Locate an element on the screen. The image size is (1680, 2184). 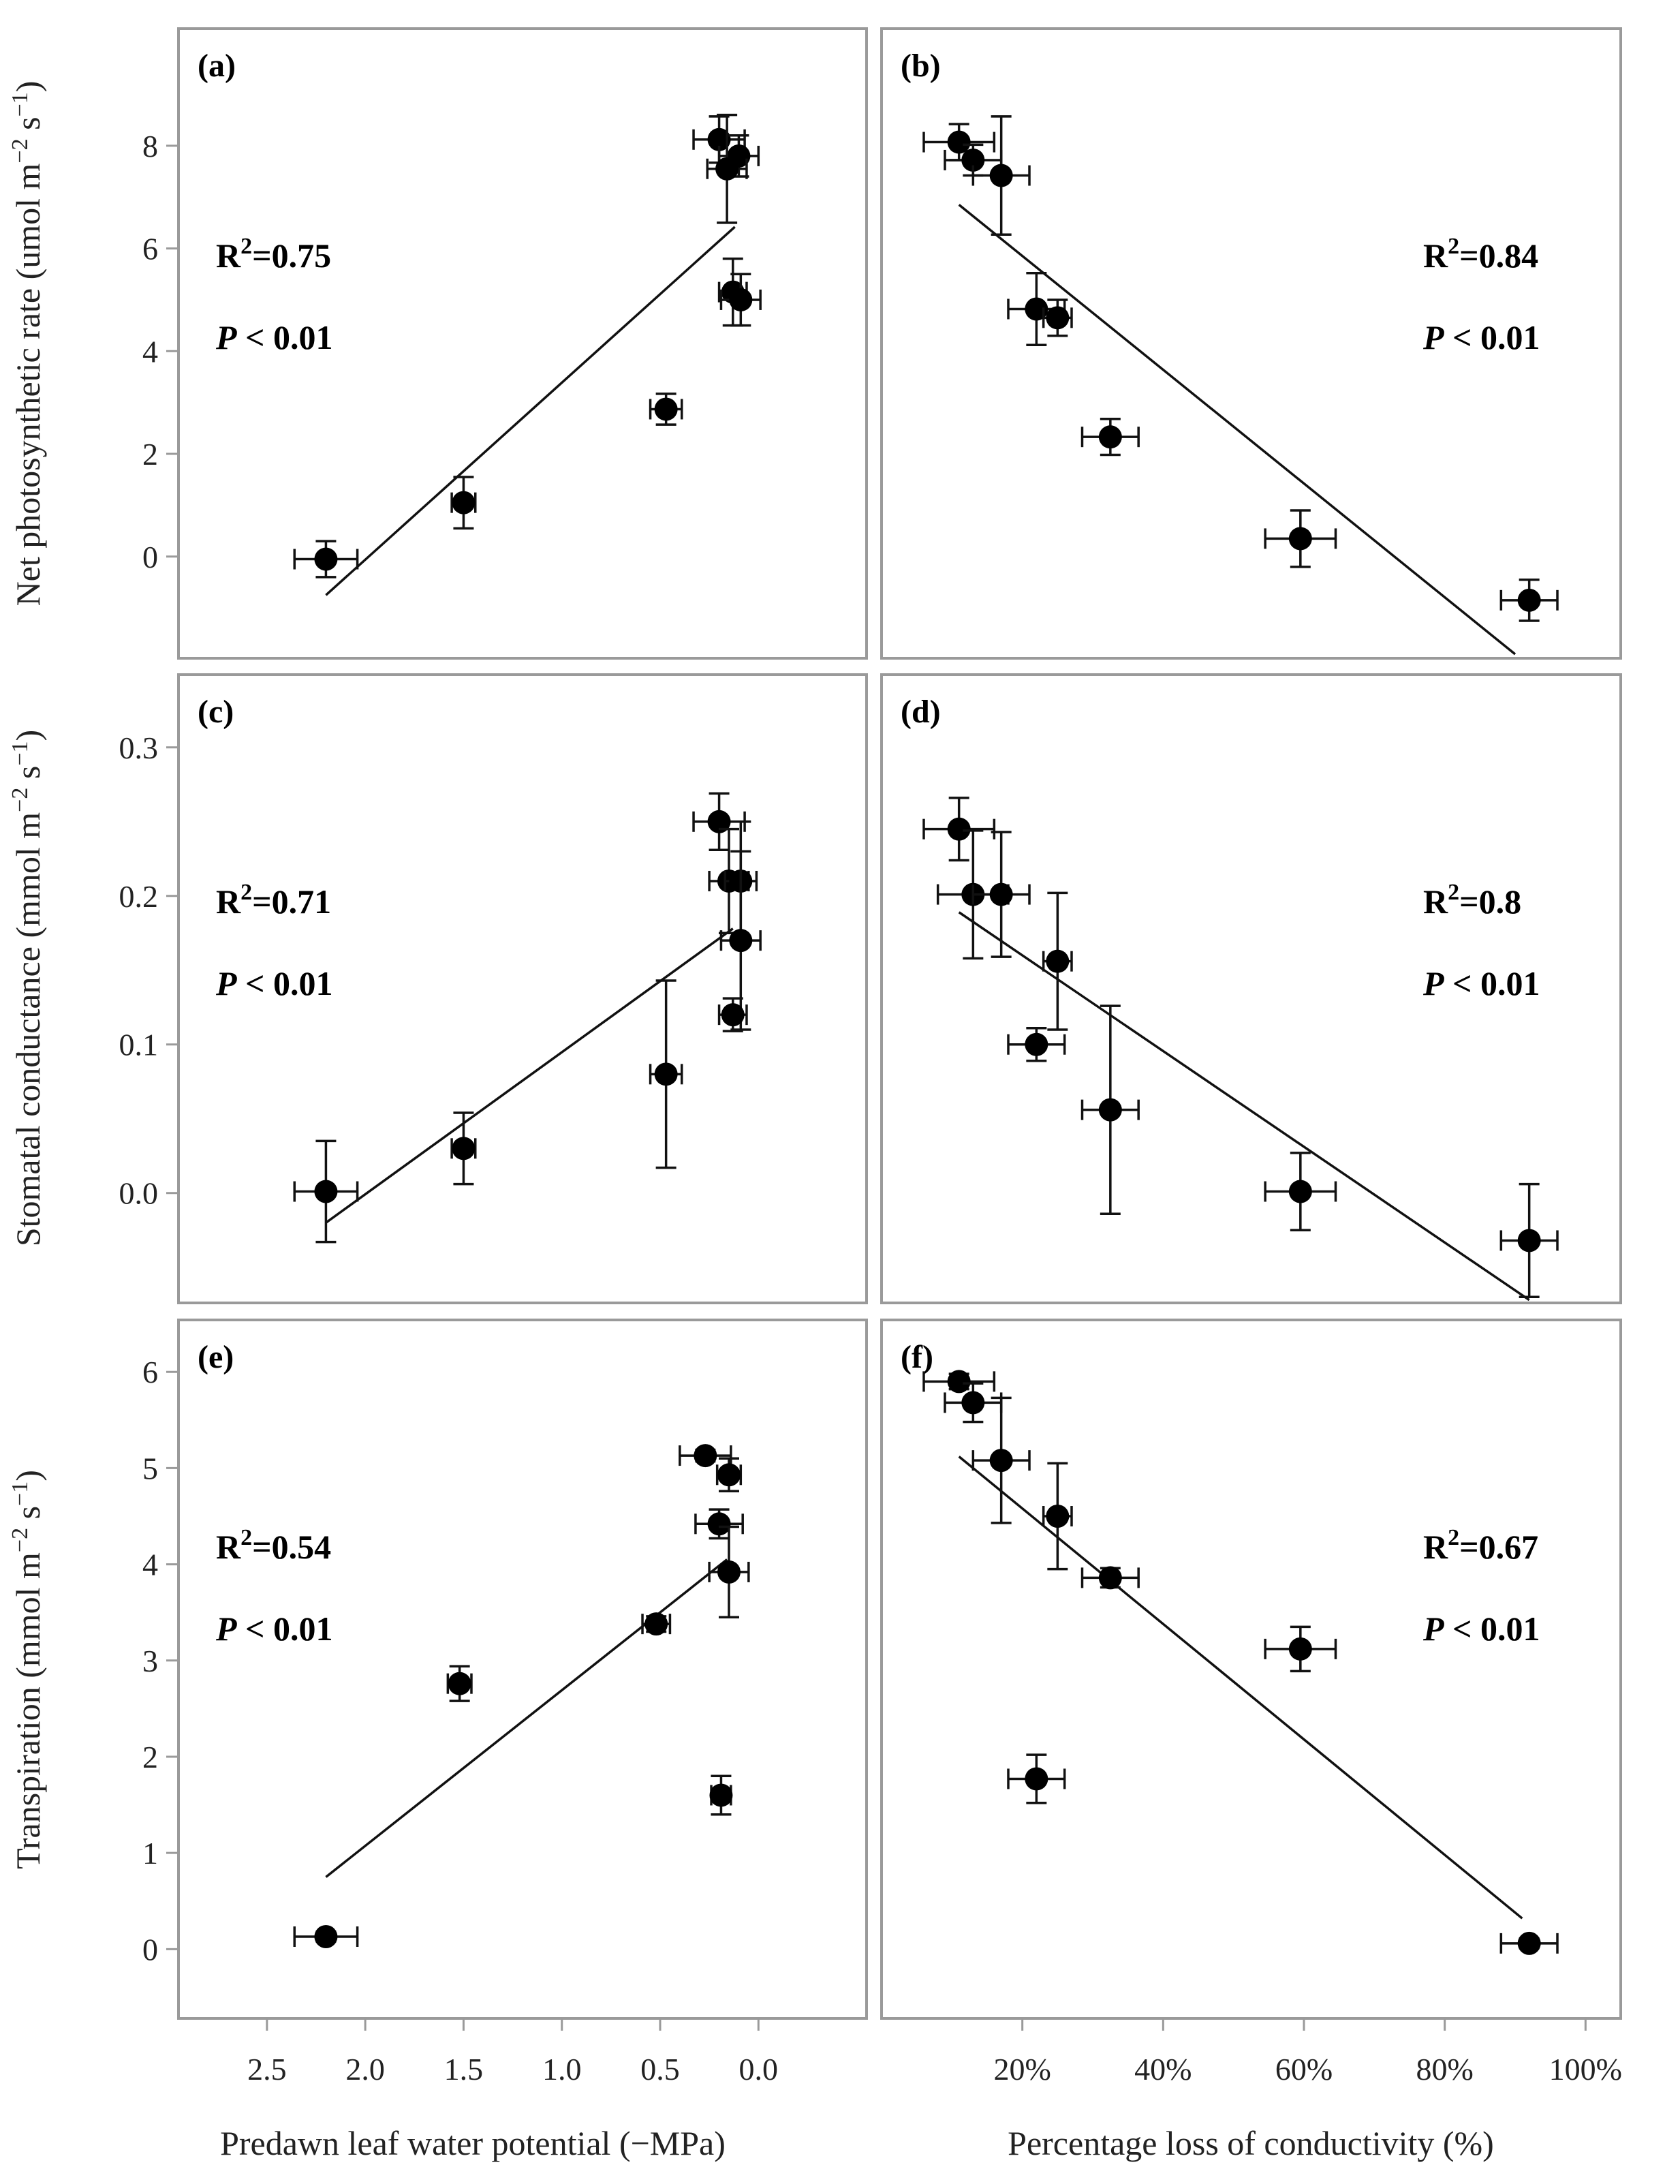
x-tick-label: 1.0 is located at coordinates (562, 2069).